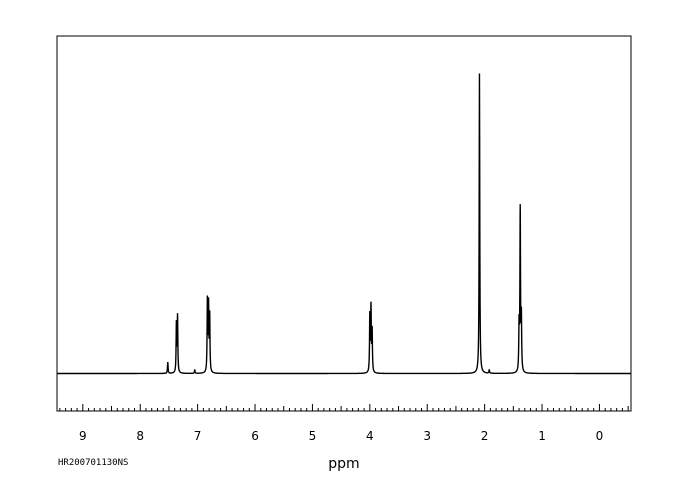 This screenshot has height=500, width=680. What do you see at coordinates (542, 436) in the screenshot?
I see `x-tick-label: 1` at bounding box center [542, 436].